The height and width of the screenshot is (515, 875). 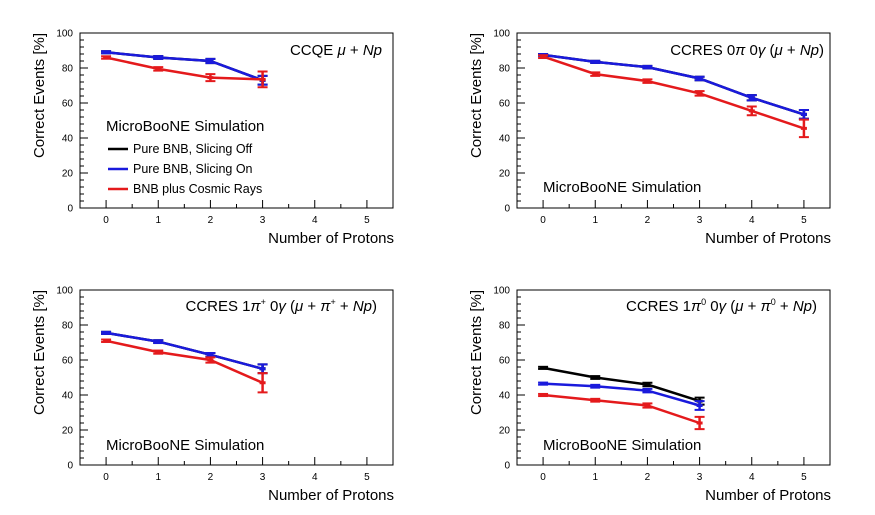 I want to click on legend-label-slicing-on: Pure BNB, Slicing On, so click(x=193, y=169).